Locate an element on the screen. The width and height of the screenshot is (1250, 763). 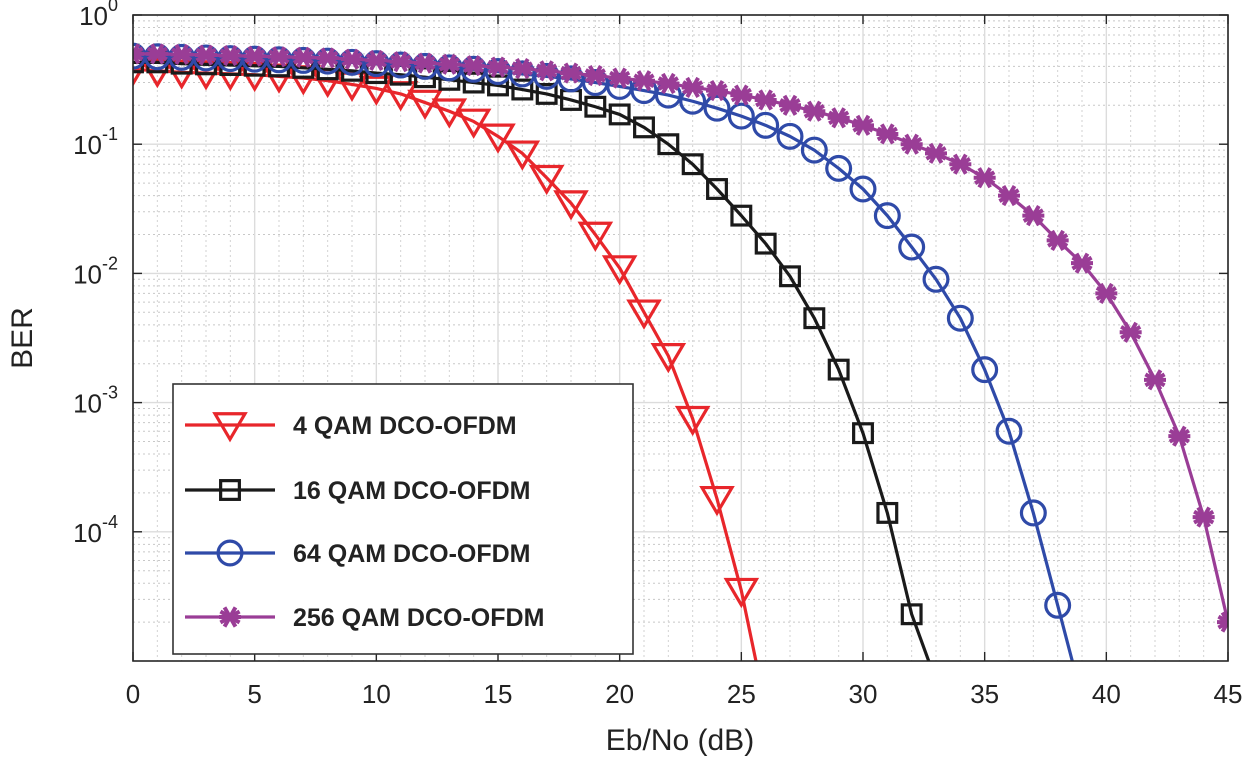
x-tick-label: 10 is located at coordinates (376, 694).